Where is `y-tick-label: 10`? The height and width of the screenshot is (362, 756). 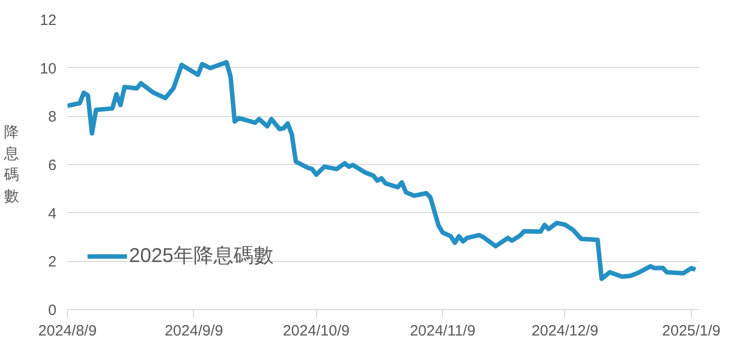 y-tick-label: 10 is located at coordinates (48, 69).